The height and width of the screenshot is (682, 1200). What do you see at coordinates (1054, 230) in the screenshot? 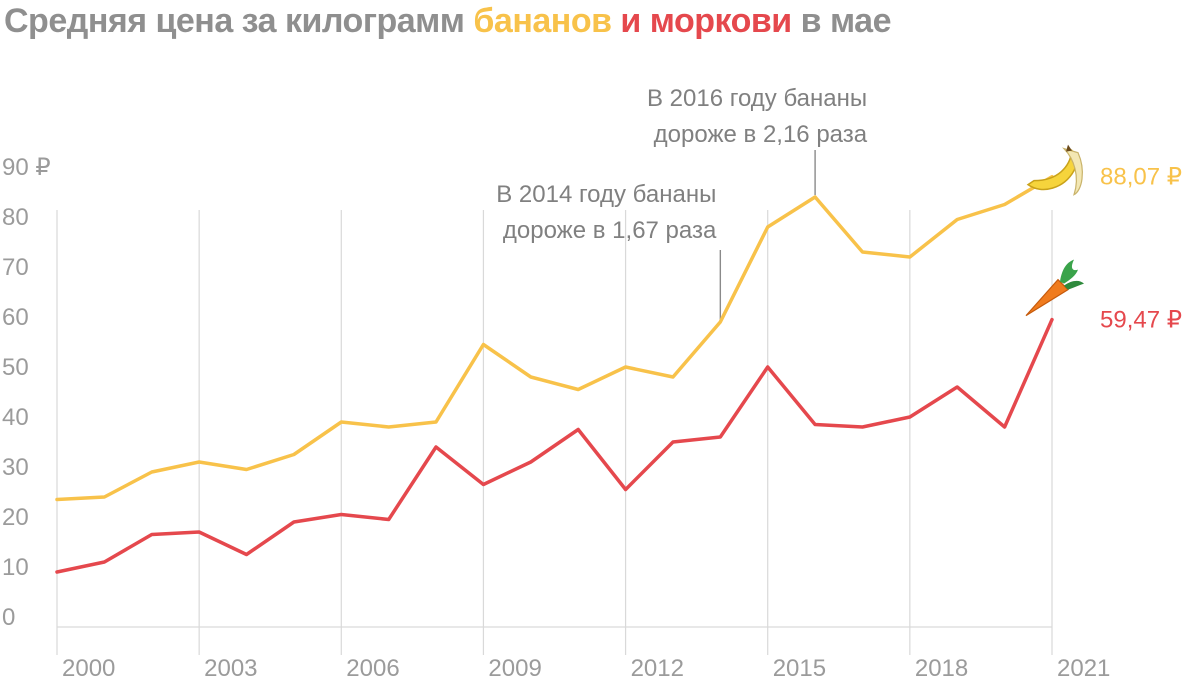
I see `icons` at bounding box center [1054, 230].